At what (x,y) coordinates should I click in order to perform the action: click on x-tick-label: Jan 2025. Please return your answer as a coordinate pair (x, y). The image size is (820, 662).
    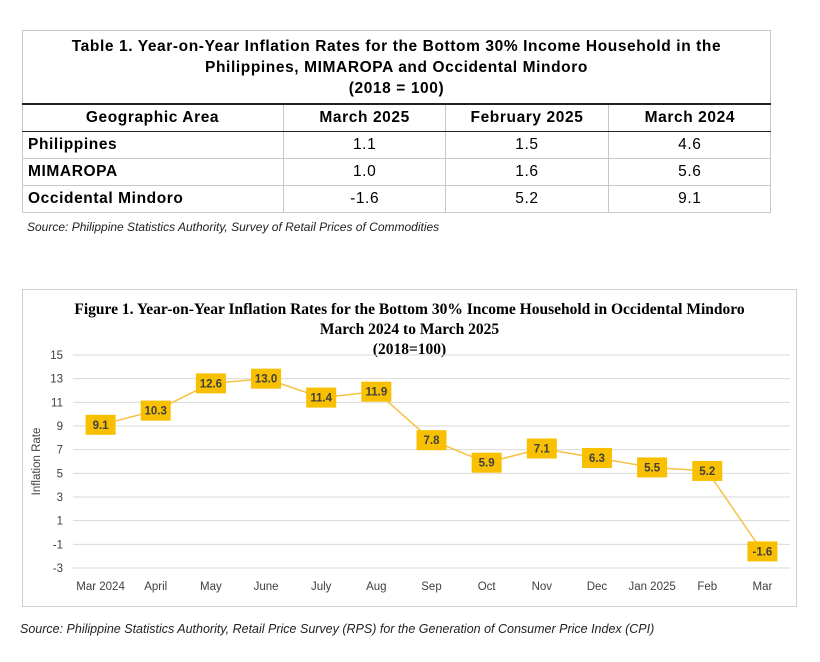
    Looking at the image, I should click on (651, 587).